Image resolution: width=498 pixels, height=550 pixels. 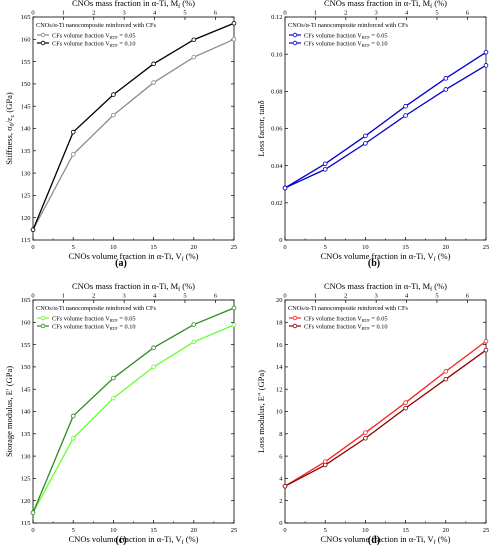 I want to click on top-tick-label: 2, so click(x=93, y=13).